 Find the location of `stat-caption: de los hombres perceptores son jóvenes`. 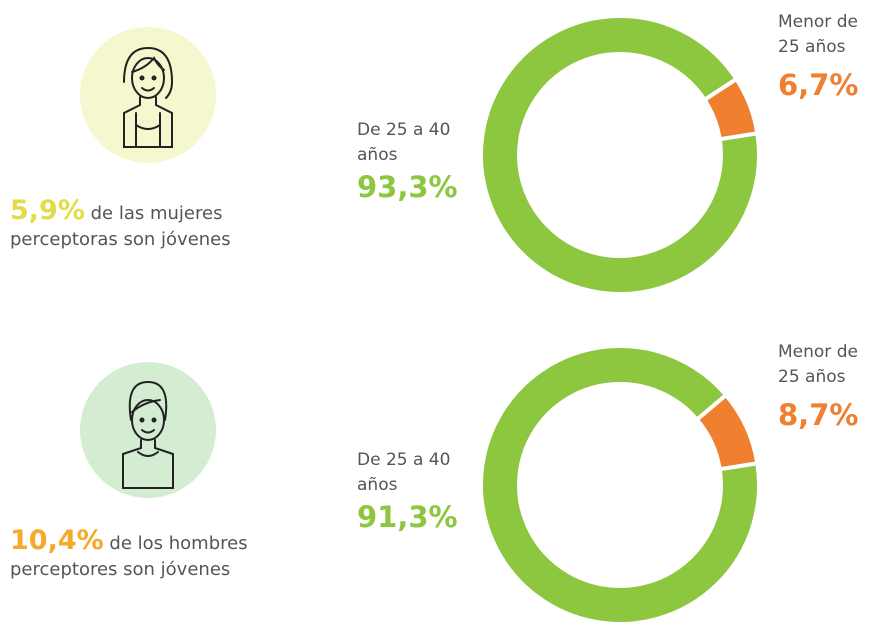

stat-caption: de los hombres perceptores son jóvenes is located at coordinates (129, 556).